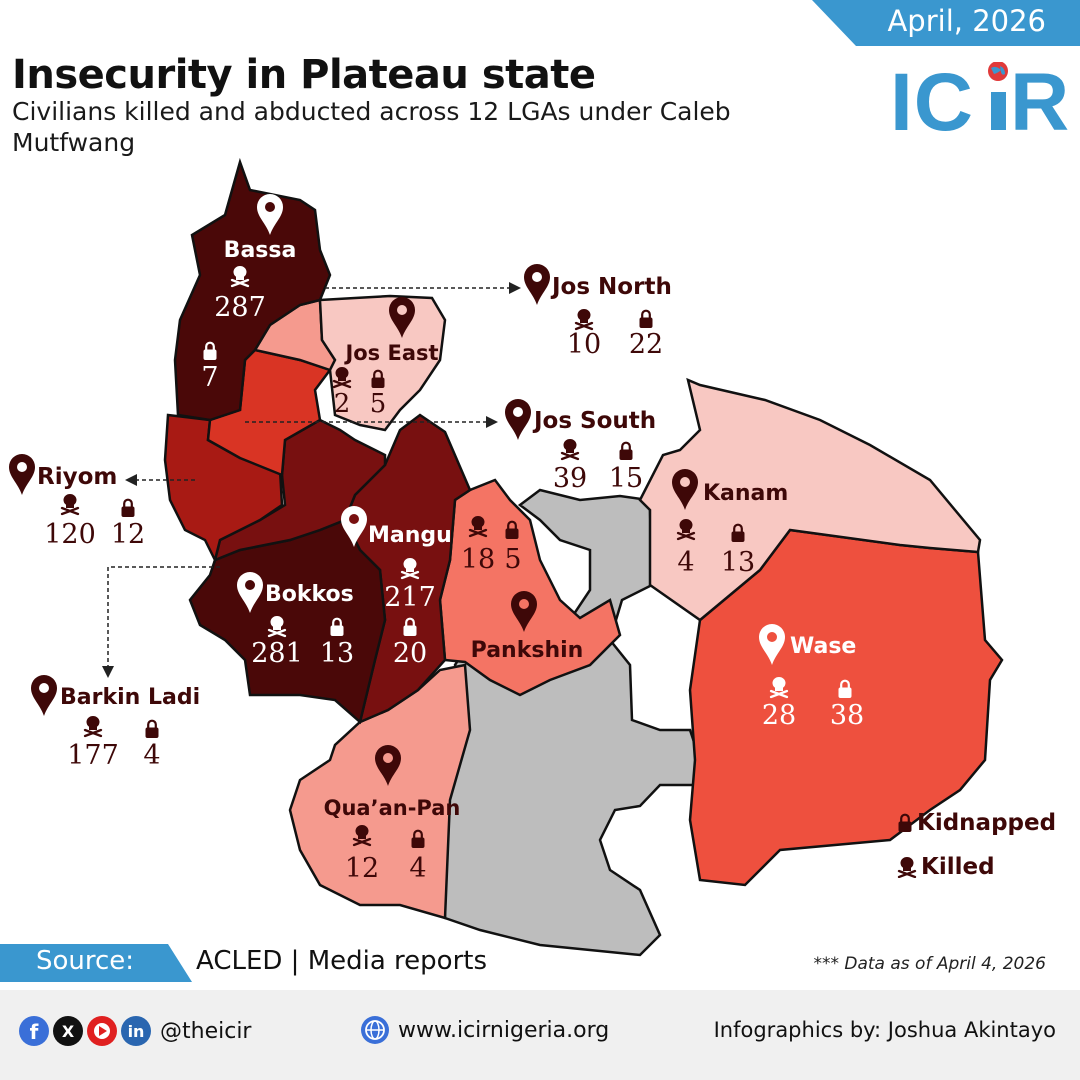 The height and width of the screenshot is (1080, 1080). I want to click on logo-wordmark: IC, so click(932, 100).